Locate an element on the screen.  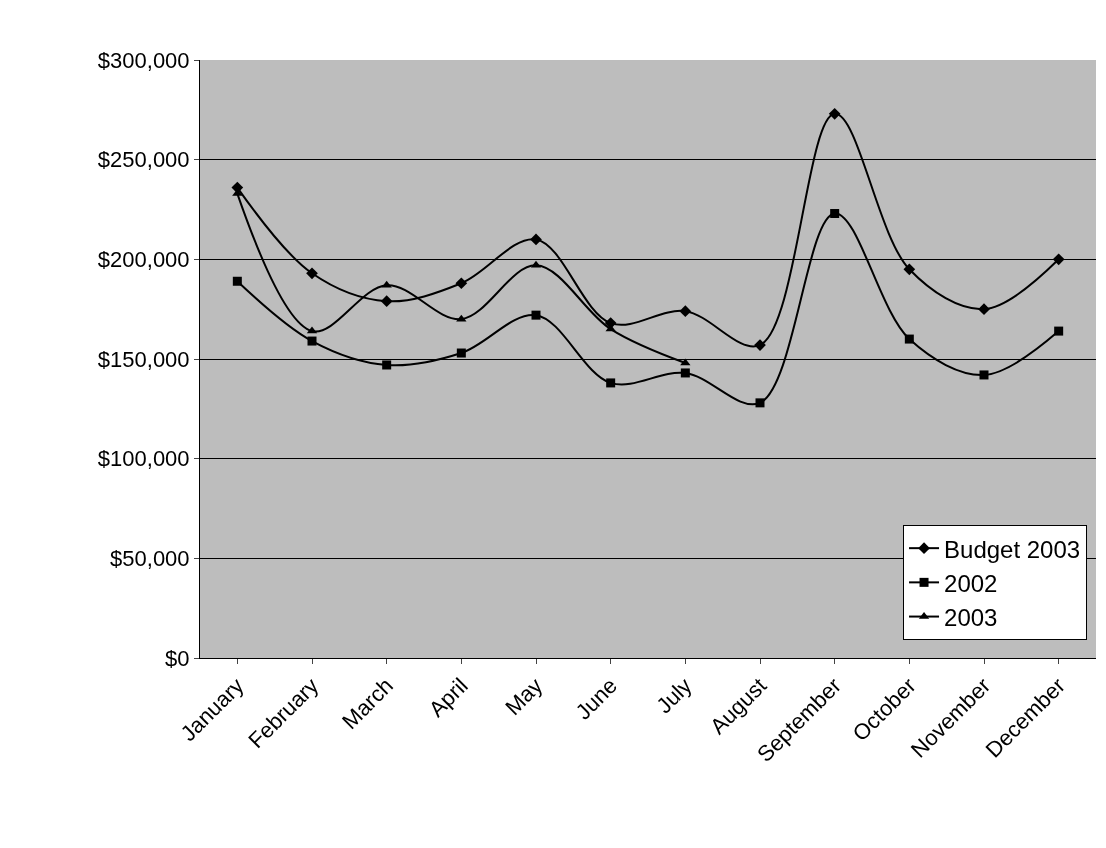
y-tick-label: $200,000 is located at coordinates (143, 260).